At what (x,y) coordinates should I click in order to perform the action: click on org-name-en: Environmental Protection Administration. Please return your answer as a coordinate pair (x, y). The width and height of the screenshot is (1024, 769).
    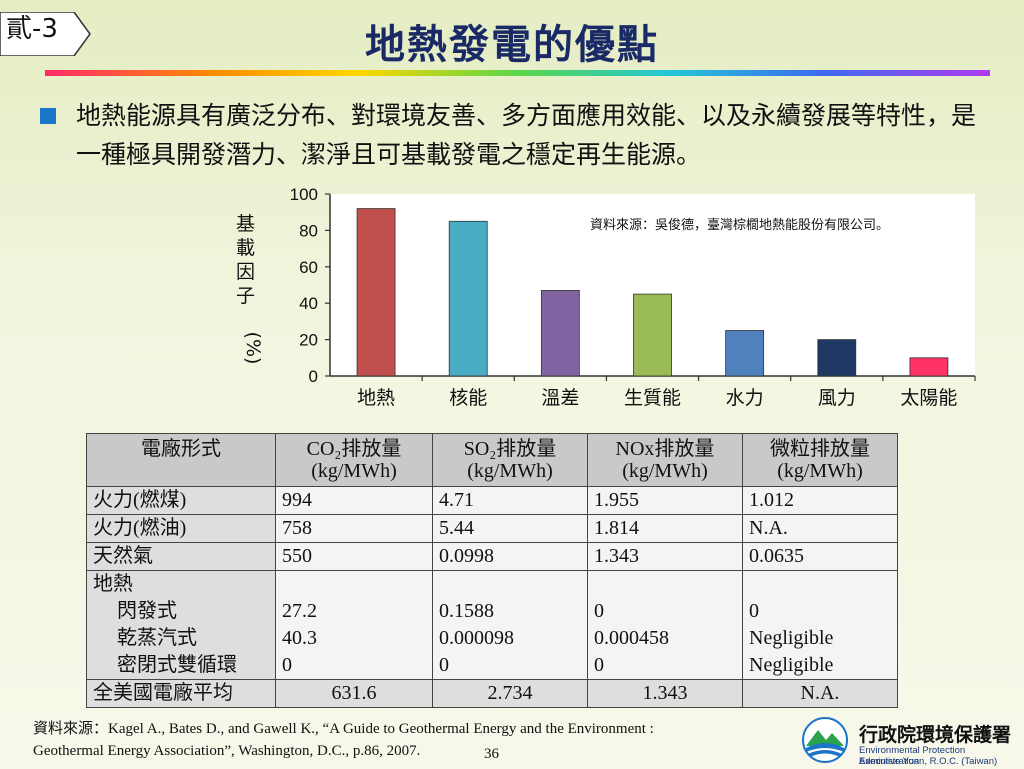
    Looking at the image, I should click on (912, 756).